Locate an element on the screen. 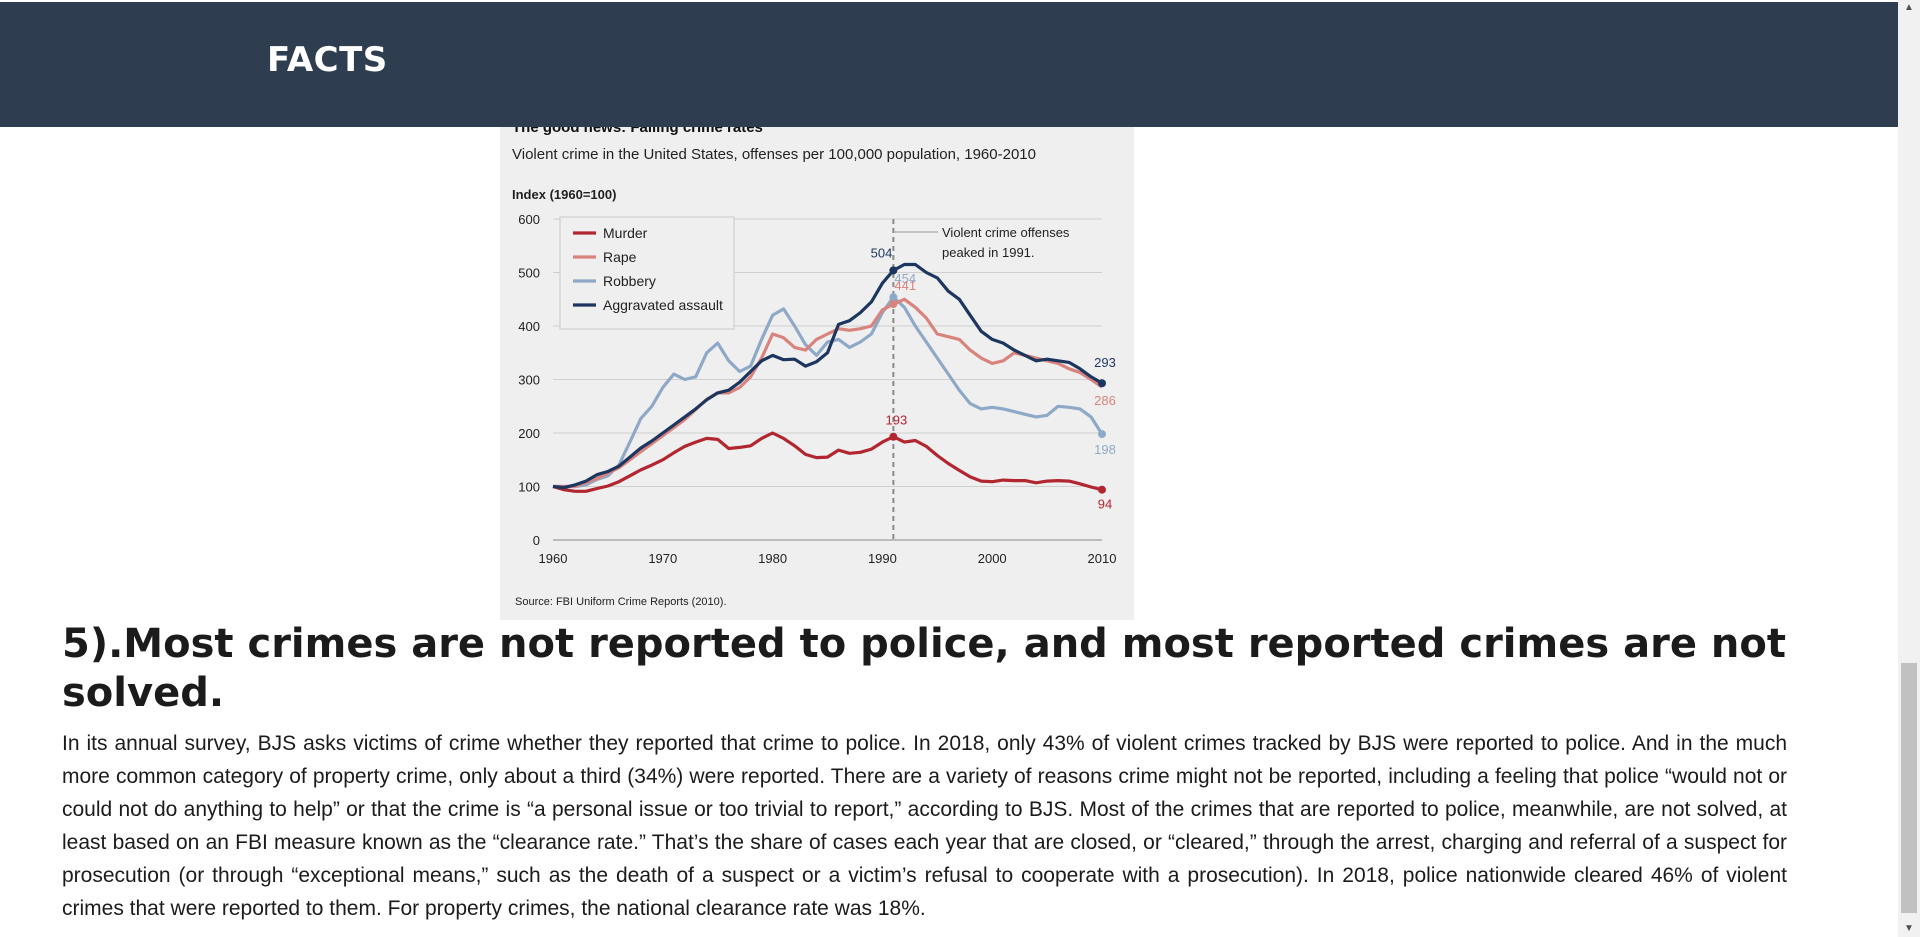  x-tick-label: 2000 is located at coordinates (992, 558).